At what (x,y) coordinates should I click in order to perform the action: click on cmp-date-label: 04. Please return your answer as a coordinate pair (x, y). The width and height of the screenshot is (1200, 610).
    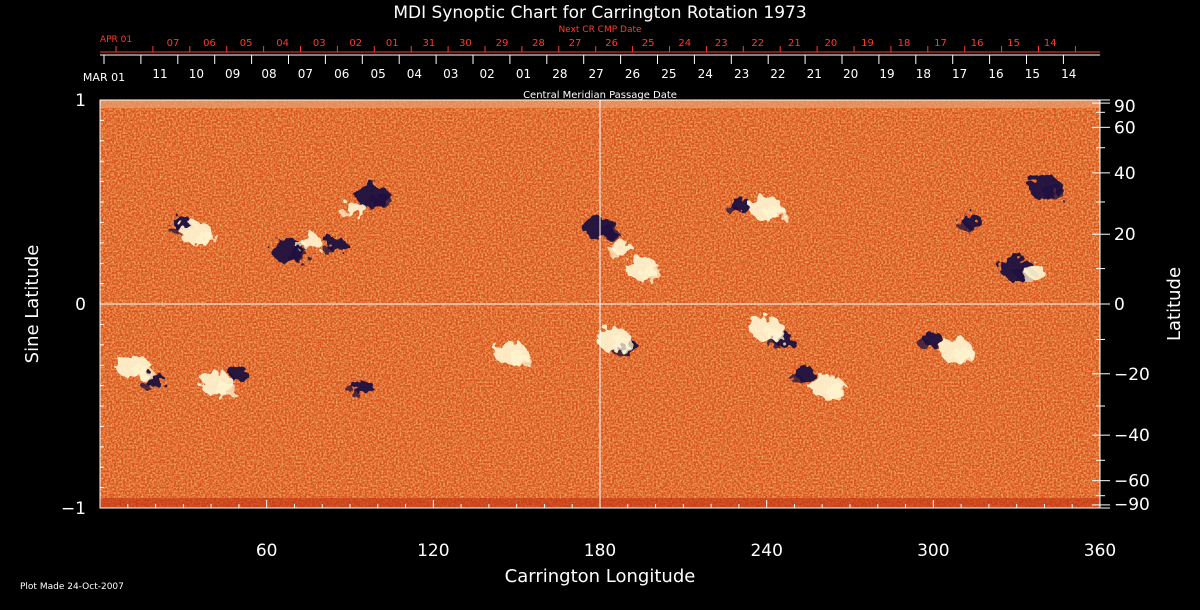
    Looking at the image, I should click on (414, 74).